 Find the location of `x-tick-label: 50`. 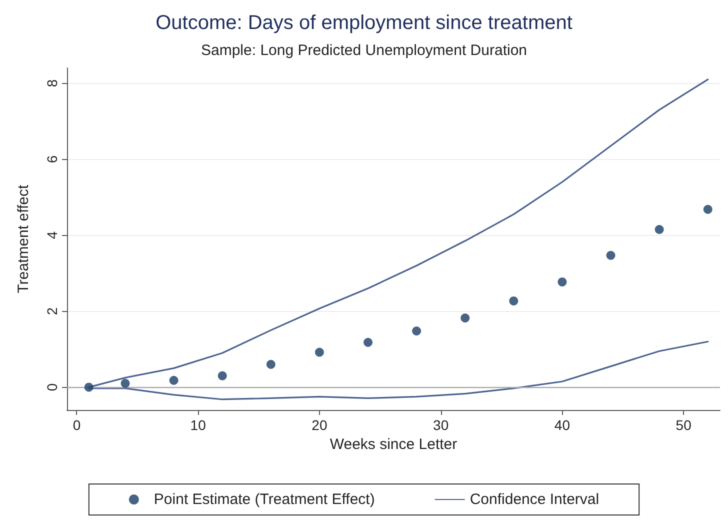

x-tick-label: 50 is located at coordinates (684, 425).